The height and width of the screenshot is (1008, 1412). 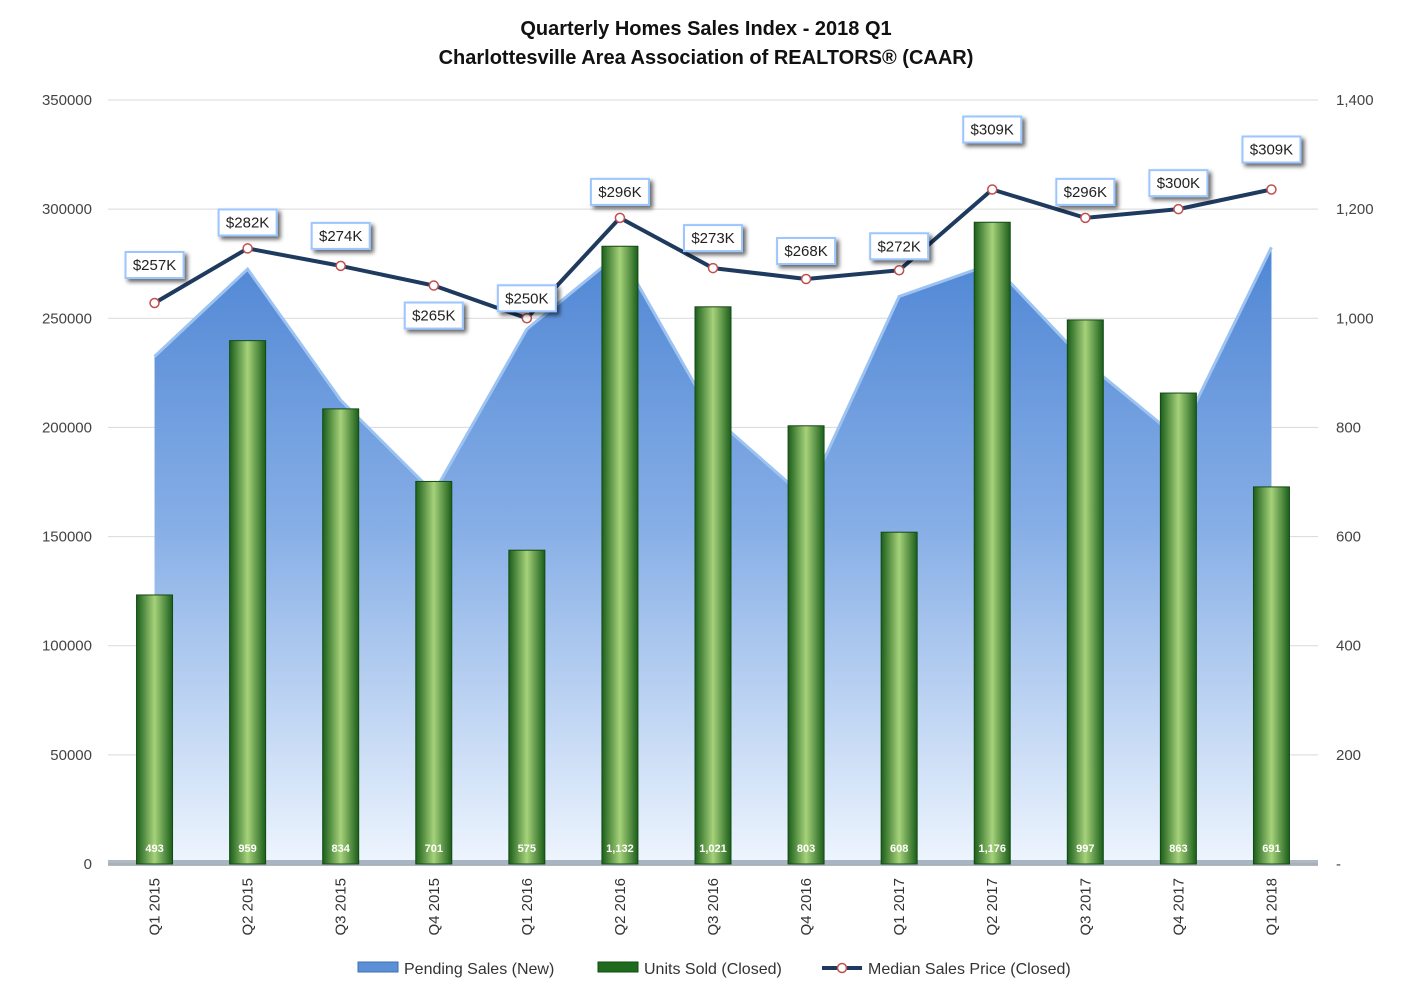 I want to click on median-price-callout: $265K, so click(x=433, y=315).